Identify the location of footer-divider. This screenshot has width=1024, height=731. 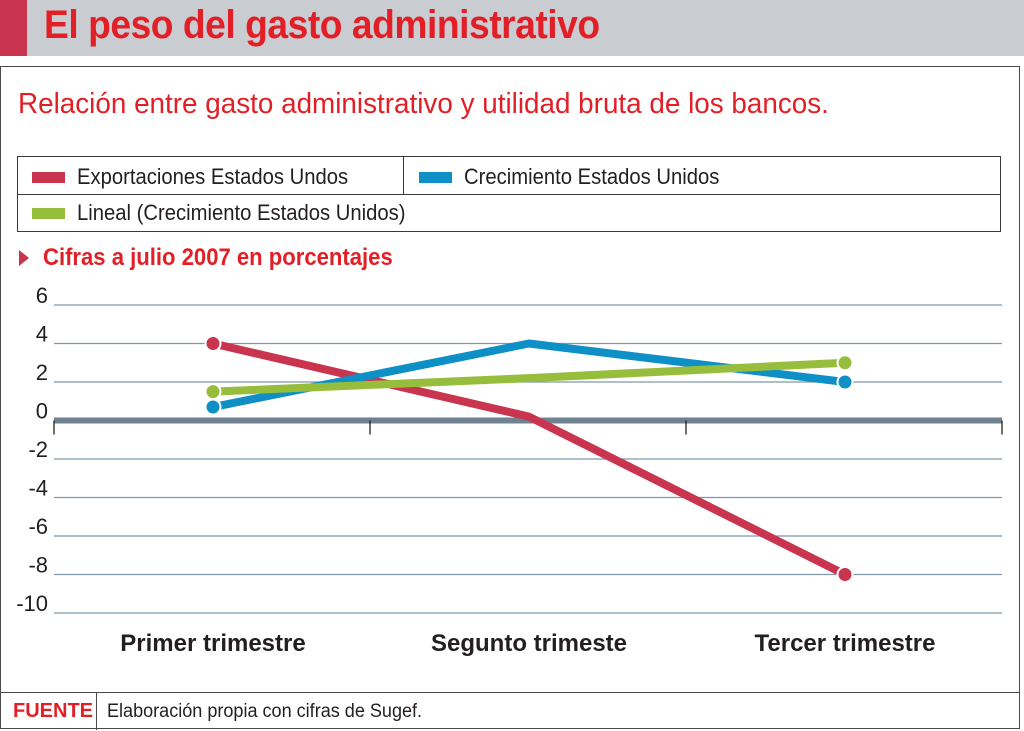
(510, 692).